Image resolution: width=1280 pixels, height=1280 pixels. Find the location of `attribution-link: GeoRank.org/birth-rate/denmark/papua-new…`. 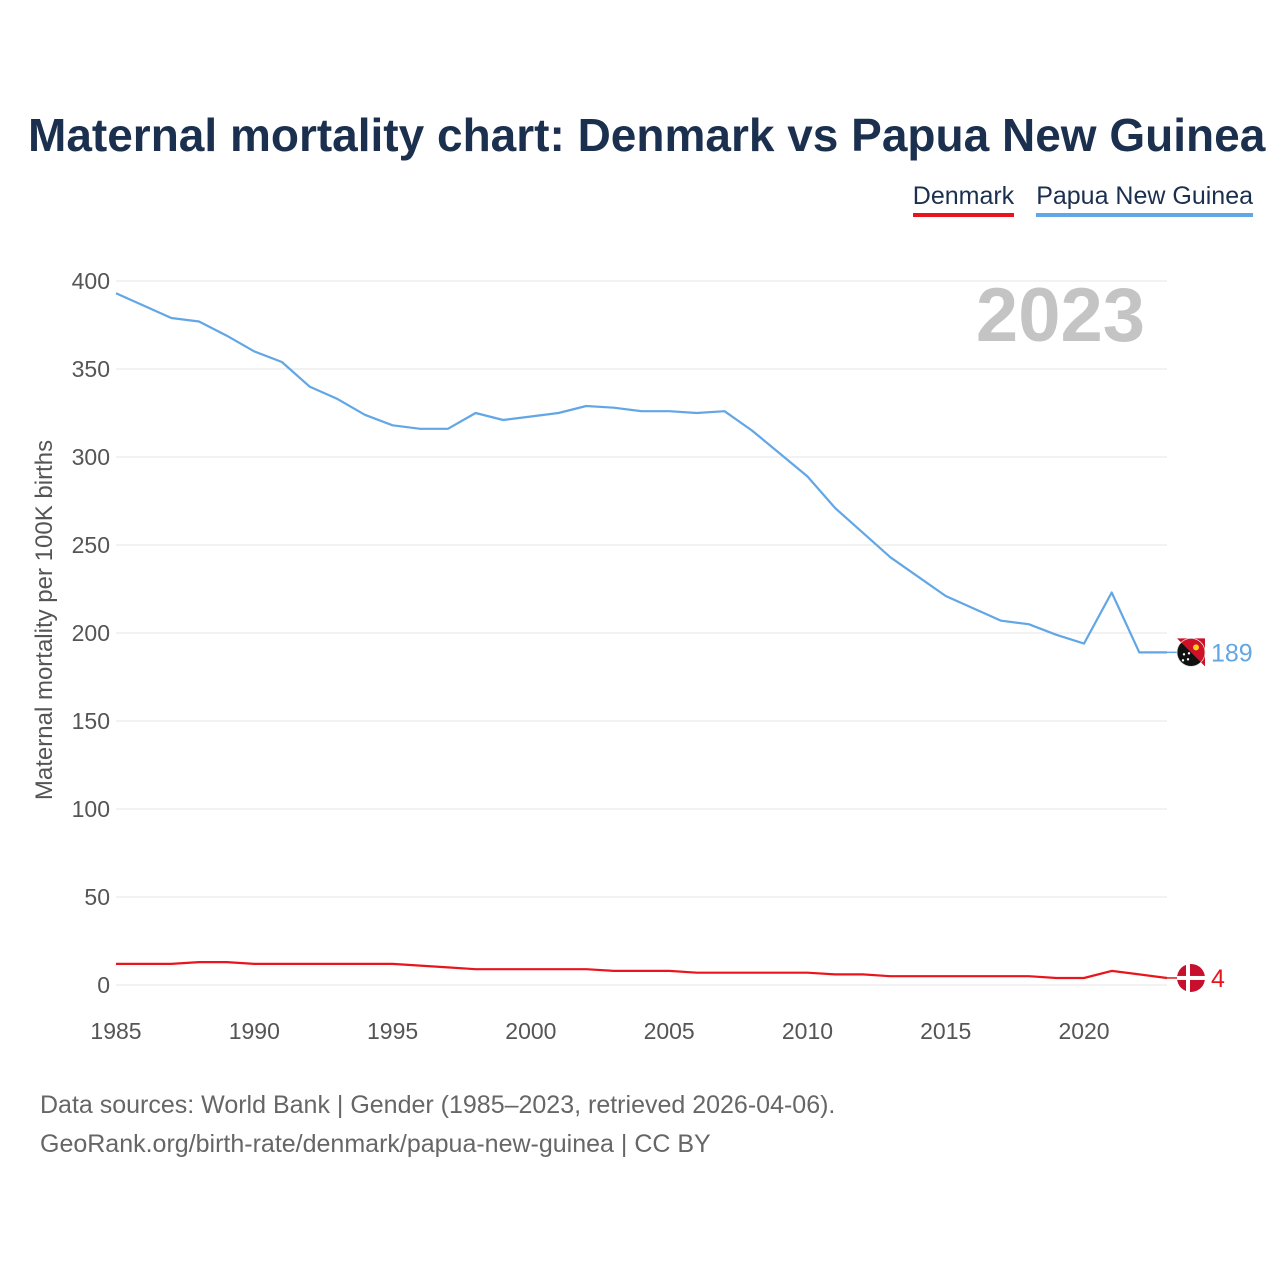

attribution-link: GeoRank.org/birth-rate/denmark/papua-new… is located at coordinates (375, 1144).